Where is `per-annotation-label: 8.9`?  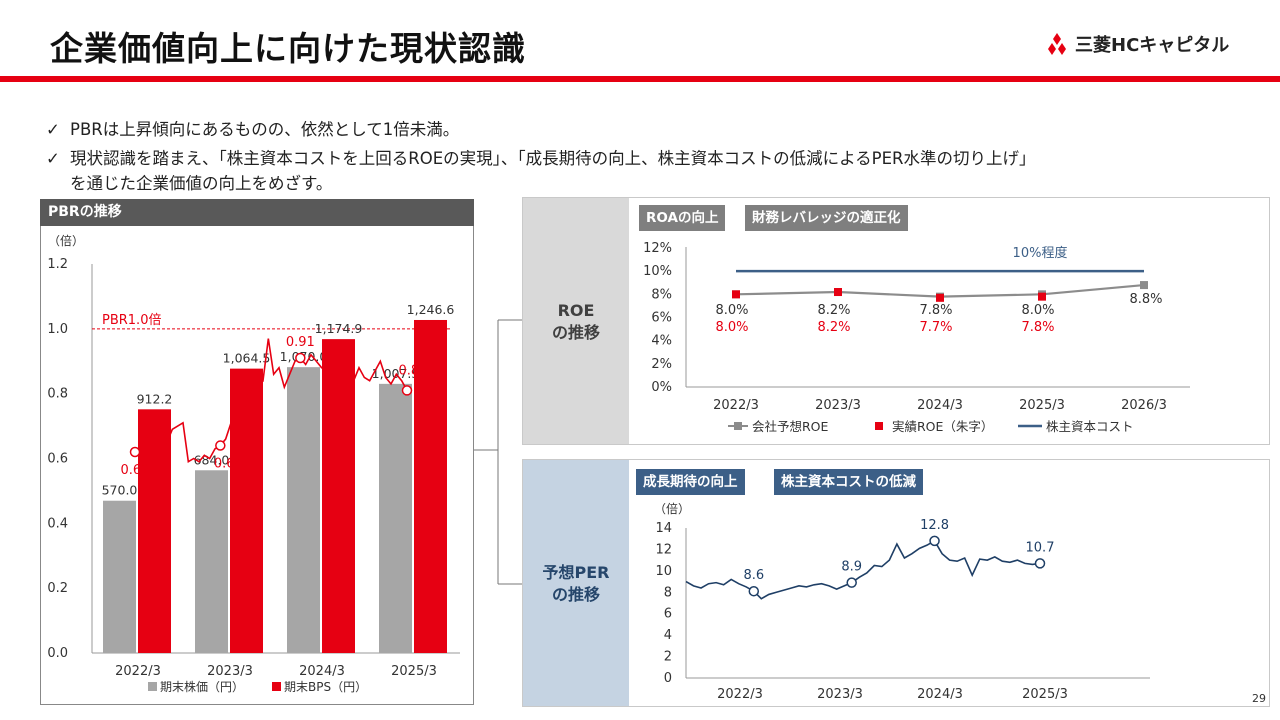 per-annotation-label: 8.9 is located at coordinates (851, 567).